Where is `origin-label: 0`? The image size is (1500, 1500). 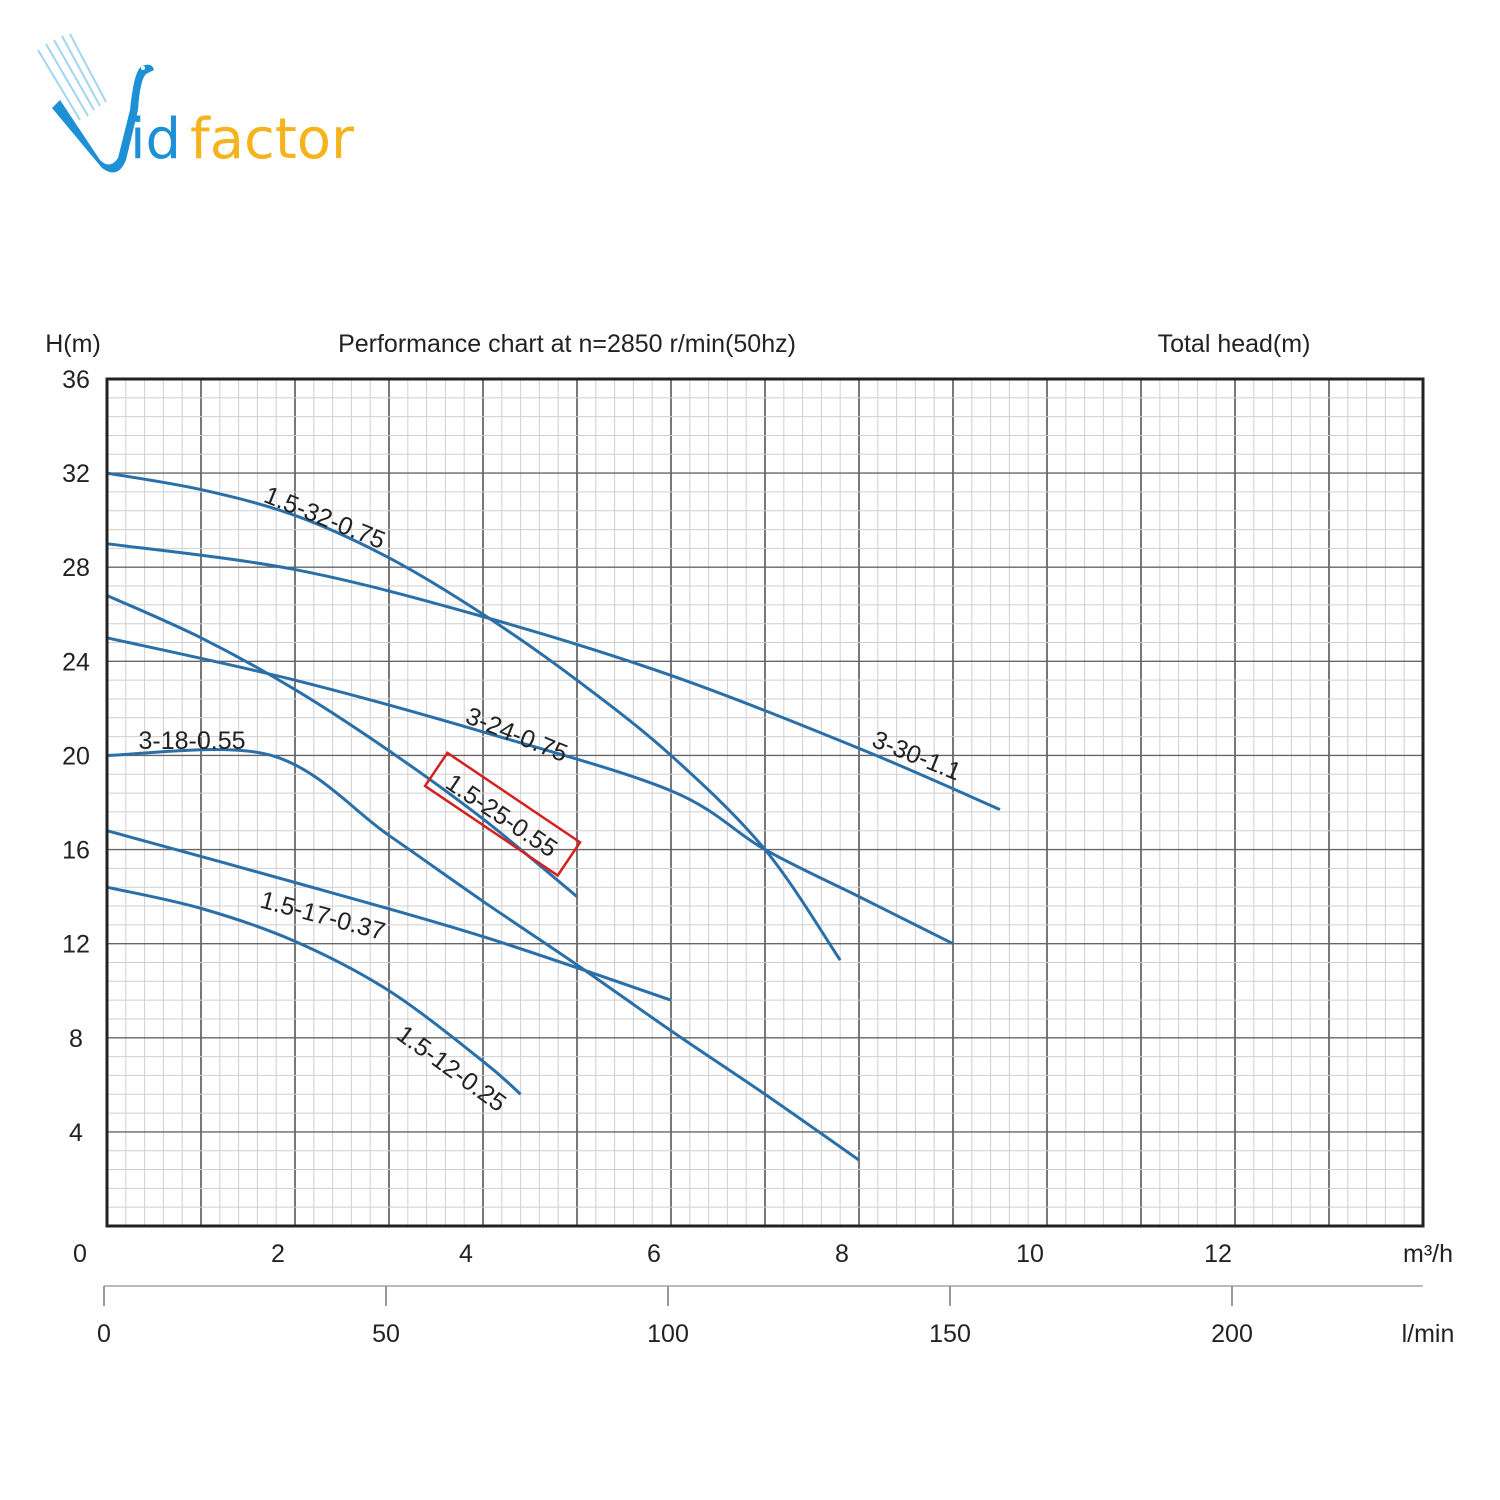
origin-label: 0 is located at coordinates (80, 1254).